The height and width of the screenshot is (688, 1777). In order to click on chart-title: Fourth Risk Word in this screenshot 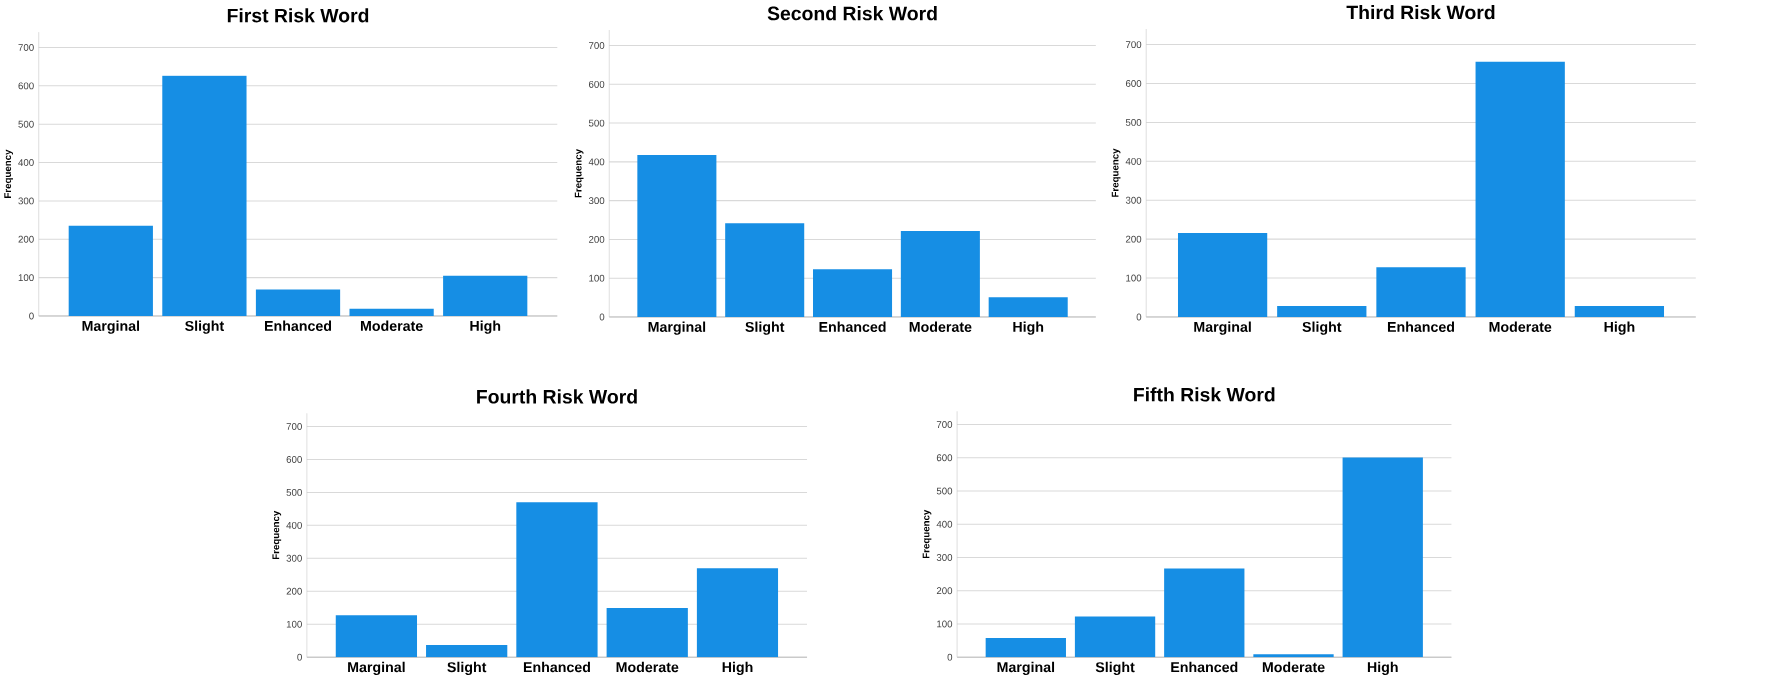, I will do `click(557, 396)`.